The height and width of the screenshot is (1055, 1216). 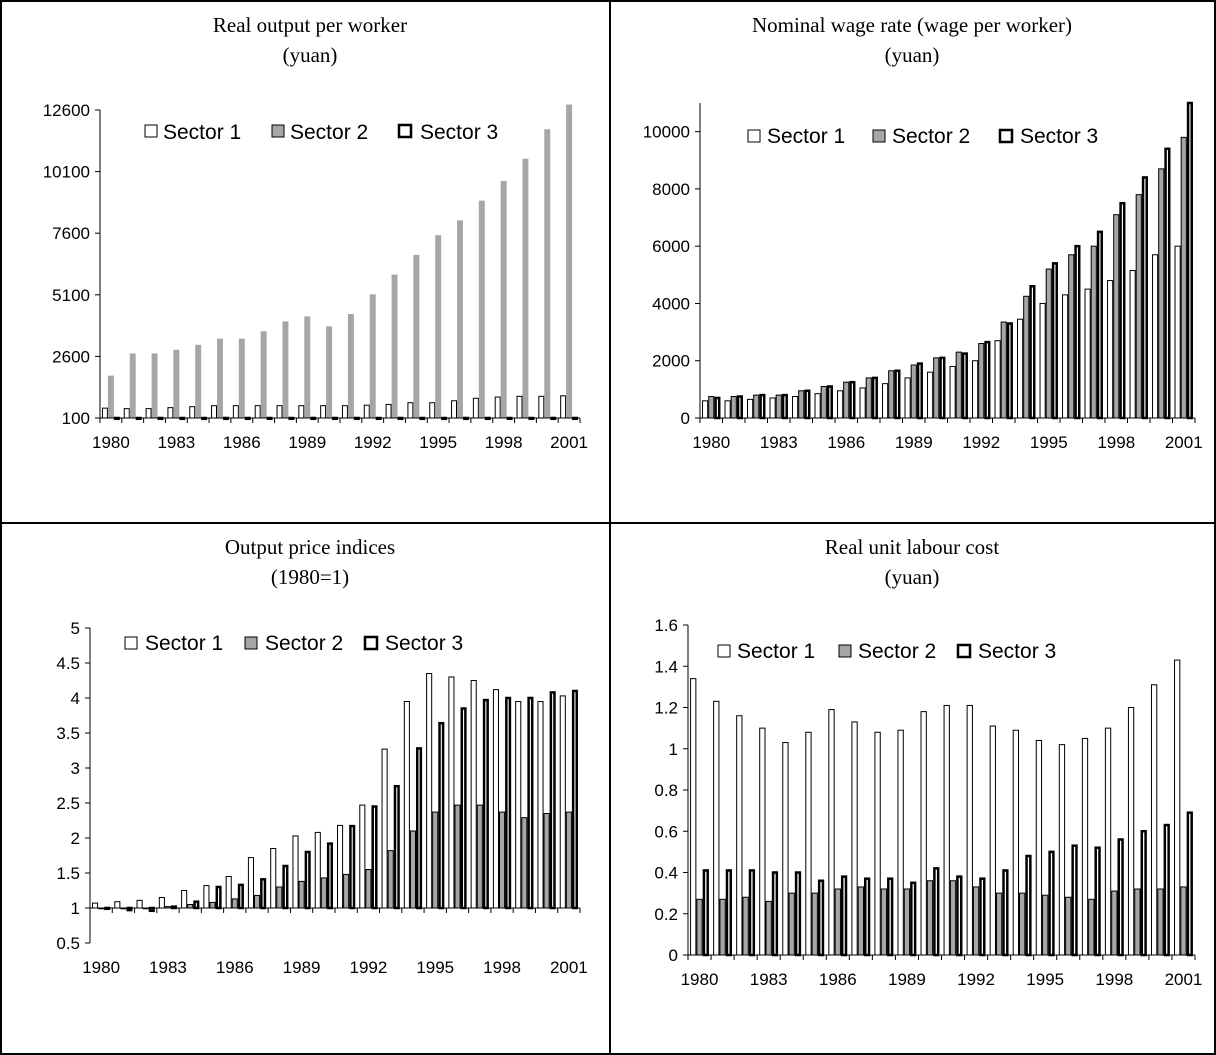 What do you see at coordinates (912, 55) in the screenshot?
I see `chart-subtitle: (yuan)` at bounding box center [912, 55].